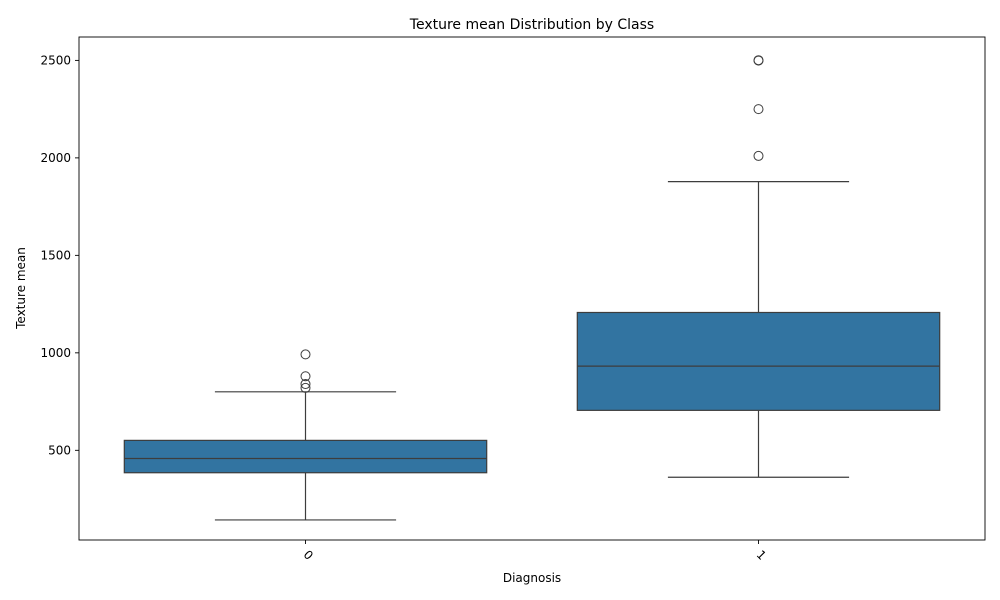 The image size is (1000, 600). I want to click on y-axis: 500 1000 1500 2000 2500, so click(59, 255).